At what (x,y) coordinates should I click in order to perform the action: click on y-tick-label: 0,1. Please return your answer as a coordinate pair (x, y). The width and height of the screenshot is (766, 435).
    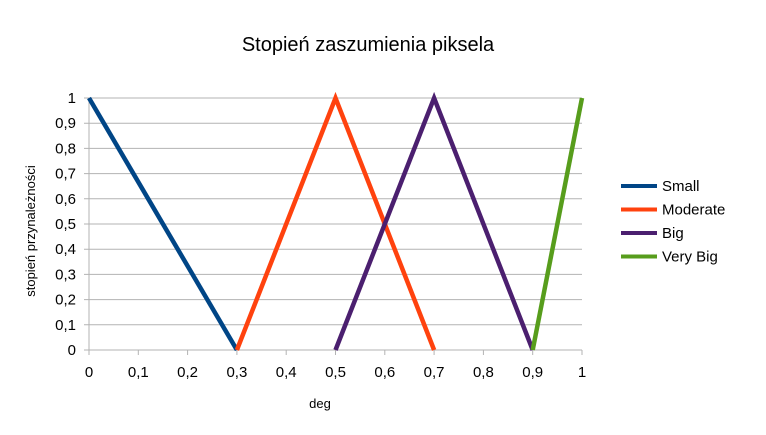
    Looking at the image, I should click on (65, 325).